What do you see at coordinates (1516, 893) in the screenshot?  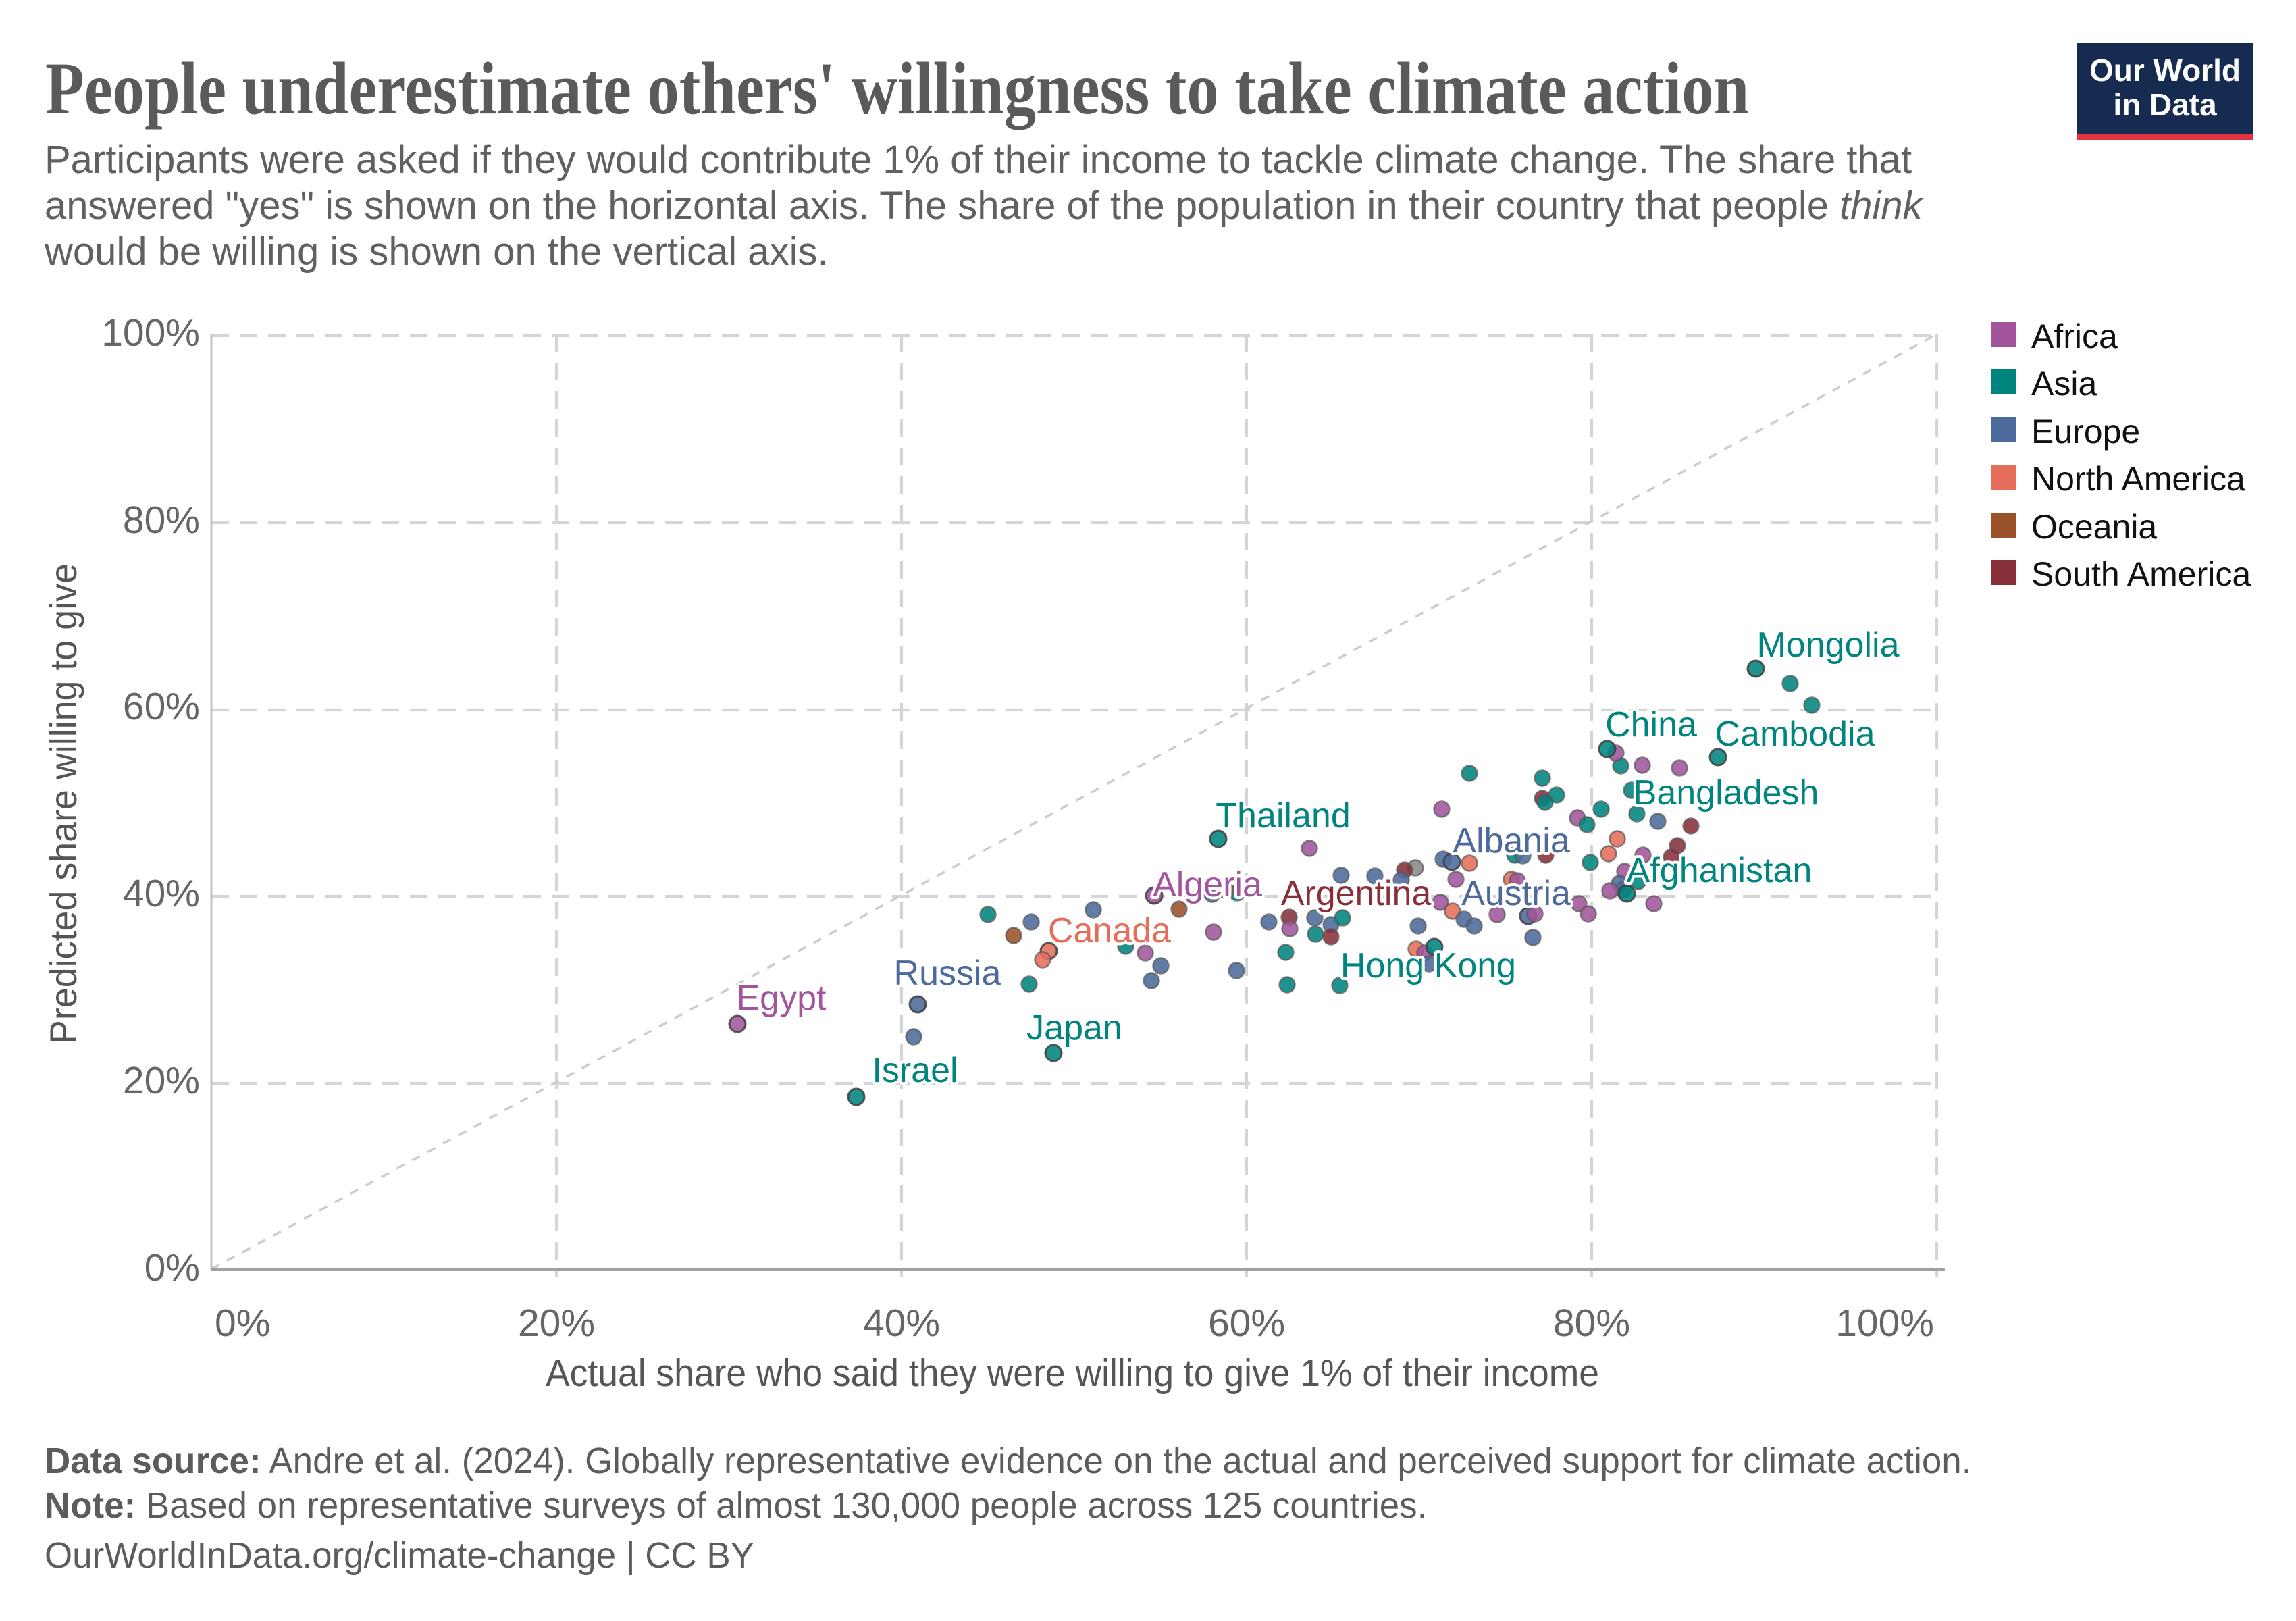 I see `svg-text: Austria` at bounding box center [1516, 893].